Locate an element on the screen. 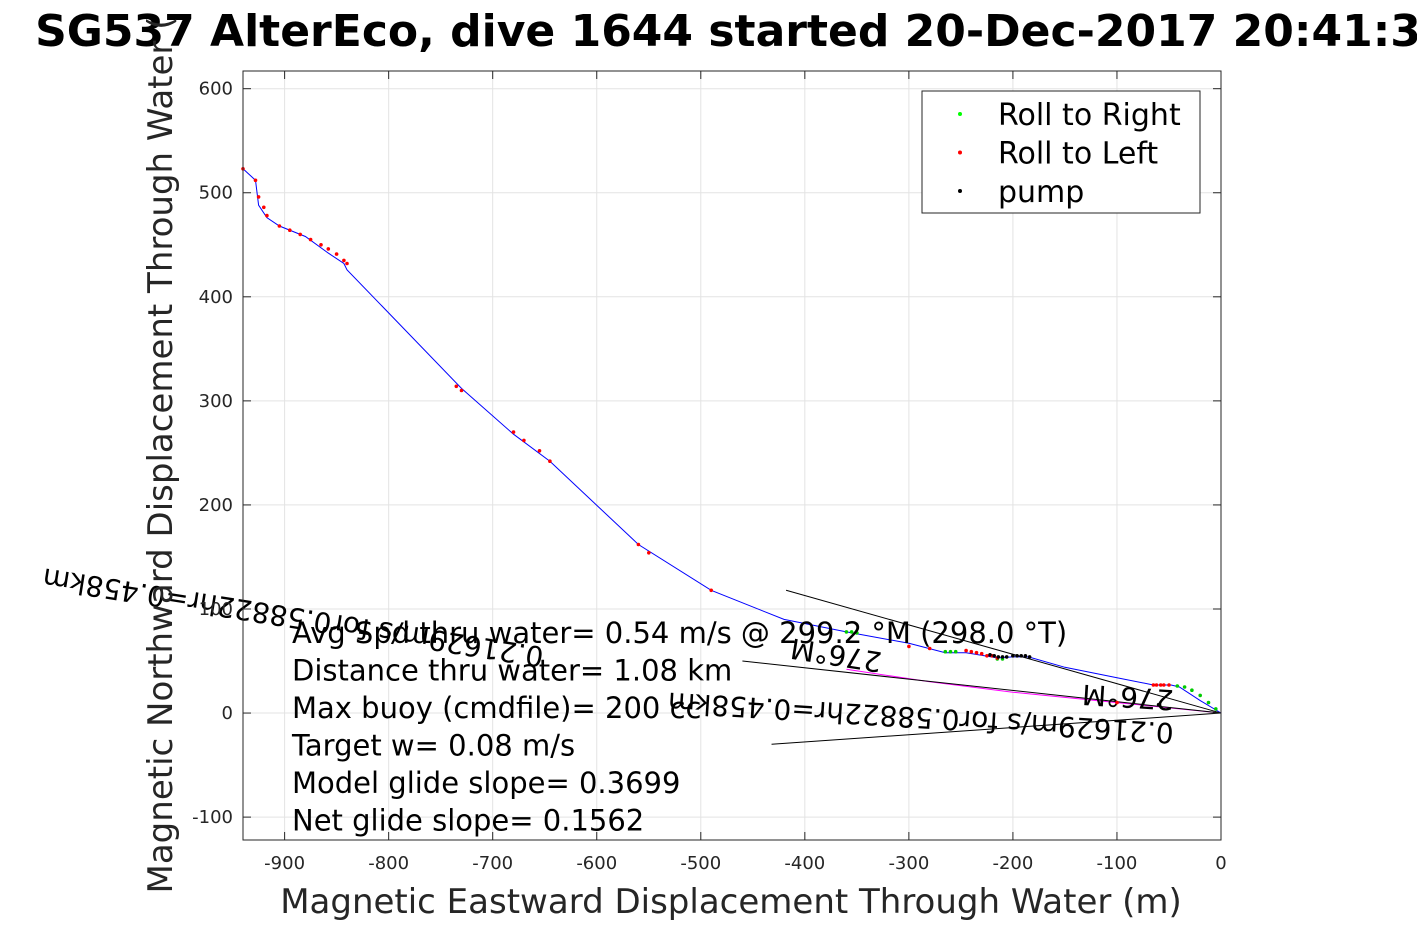 Image resolution: width=1417 pixels, height=945 pixels. x-tick-label: -800 is located at coordinates (388, 863).